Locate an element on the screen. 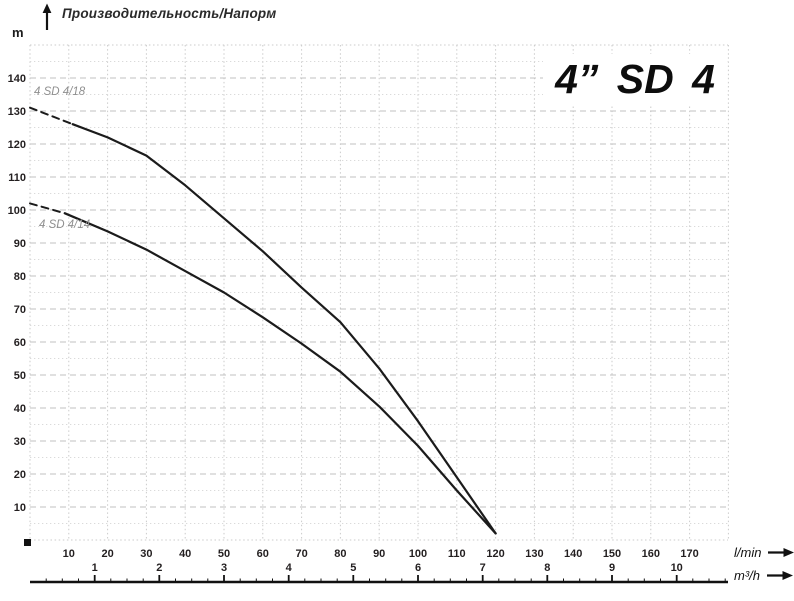 The width and height of the screenshot is (794, 601). m3h-tick-label: 1 is located at coordinates (95, 568).